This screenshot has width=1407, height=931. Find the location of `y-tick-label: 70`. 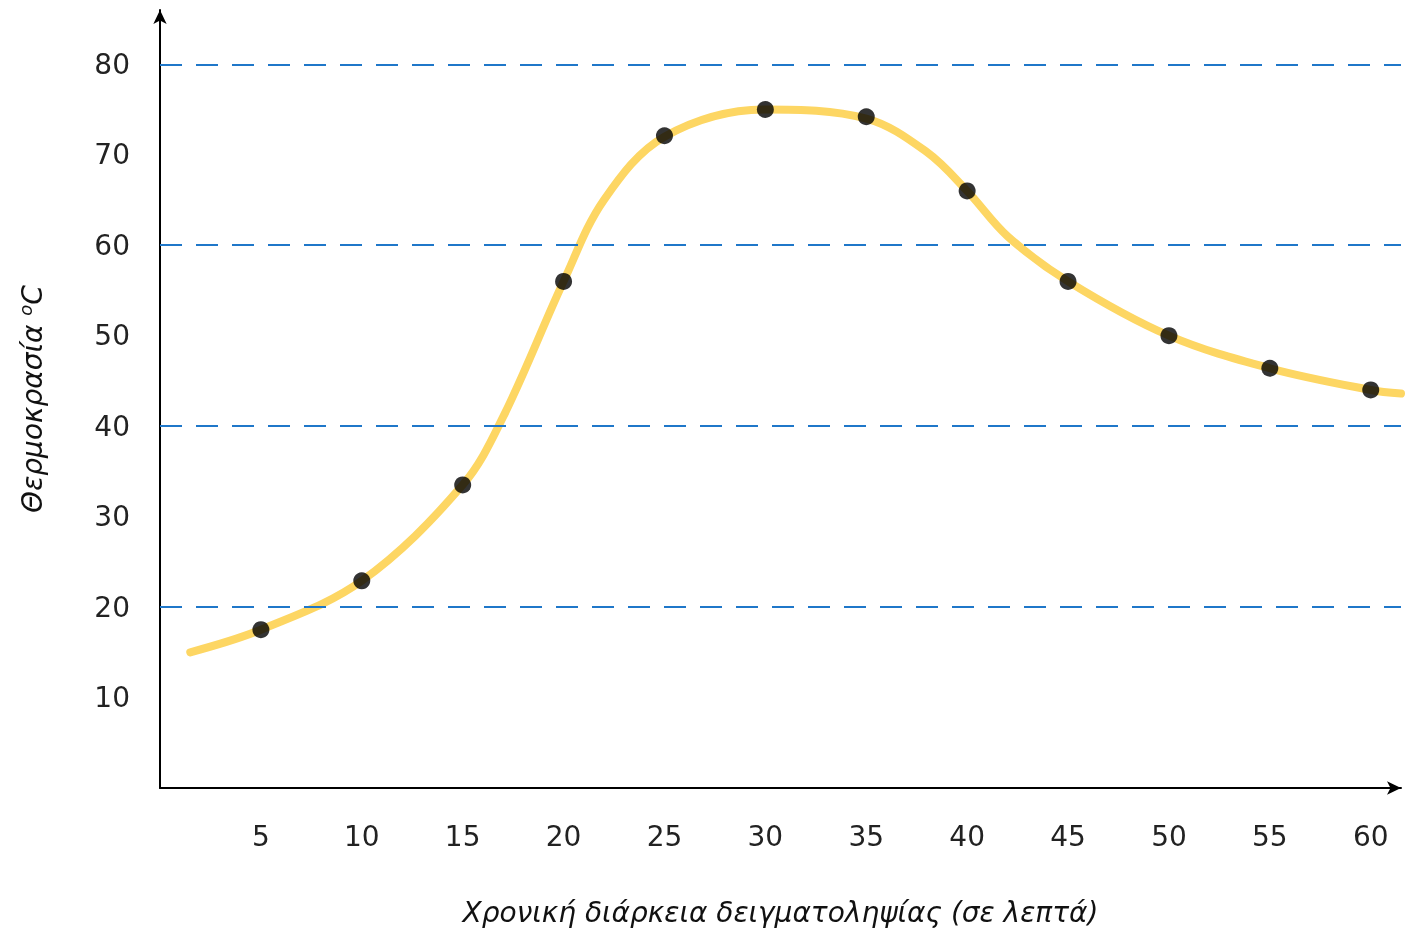

y-tick-label: 70 is located at coordinates (112, 155).